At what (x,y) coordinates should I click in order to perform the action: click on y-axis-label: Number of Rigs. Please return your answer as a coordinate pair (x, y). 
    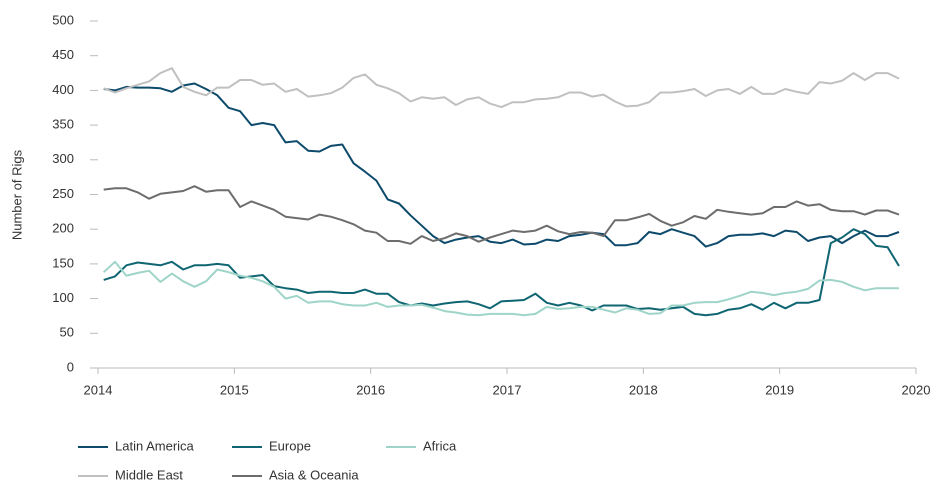
    Looking at the image, I should click on (16, 194).